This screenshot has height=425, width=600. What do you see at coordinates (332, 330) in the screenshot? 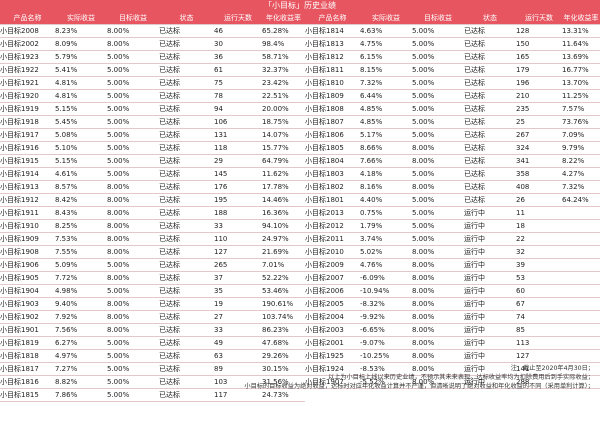
I see `product-name-cell: 小目标2003` at bounding box center [332, 330].